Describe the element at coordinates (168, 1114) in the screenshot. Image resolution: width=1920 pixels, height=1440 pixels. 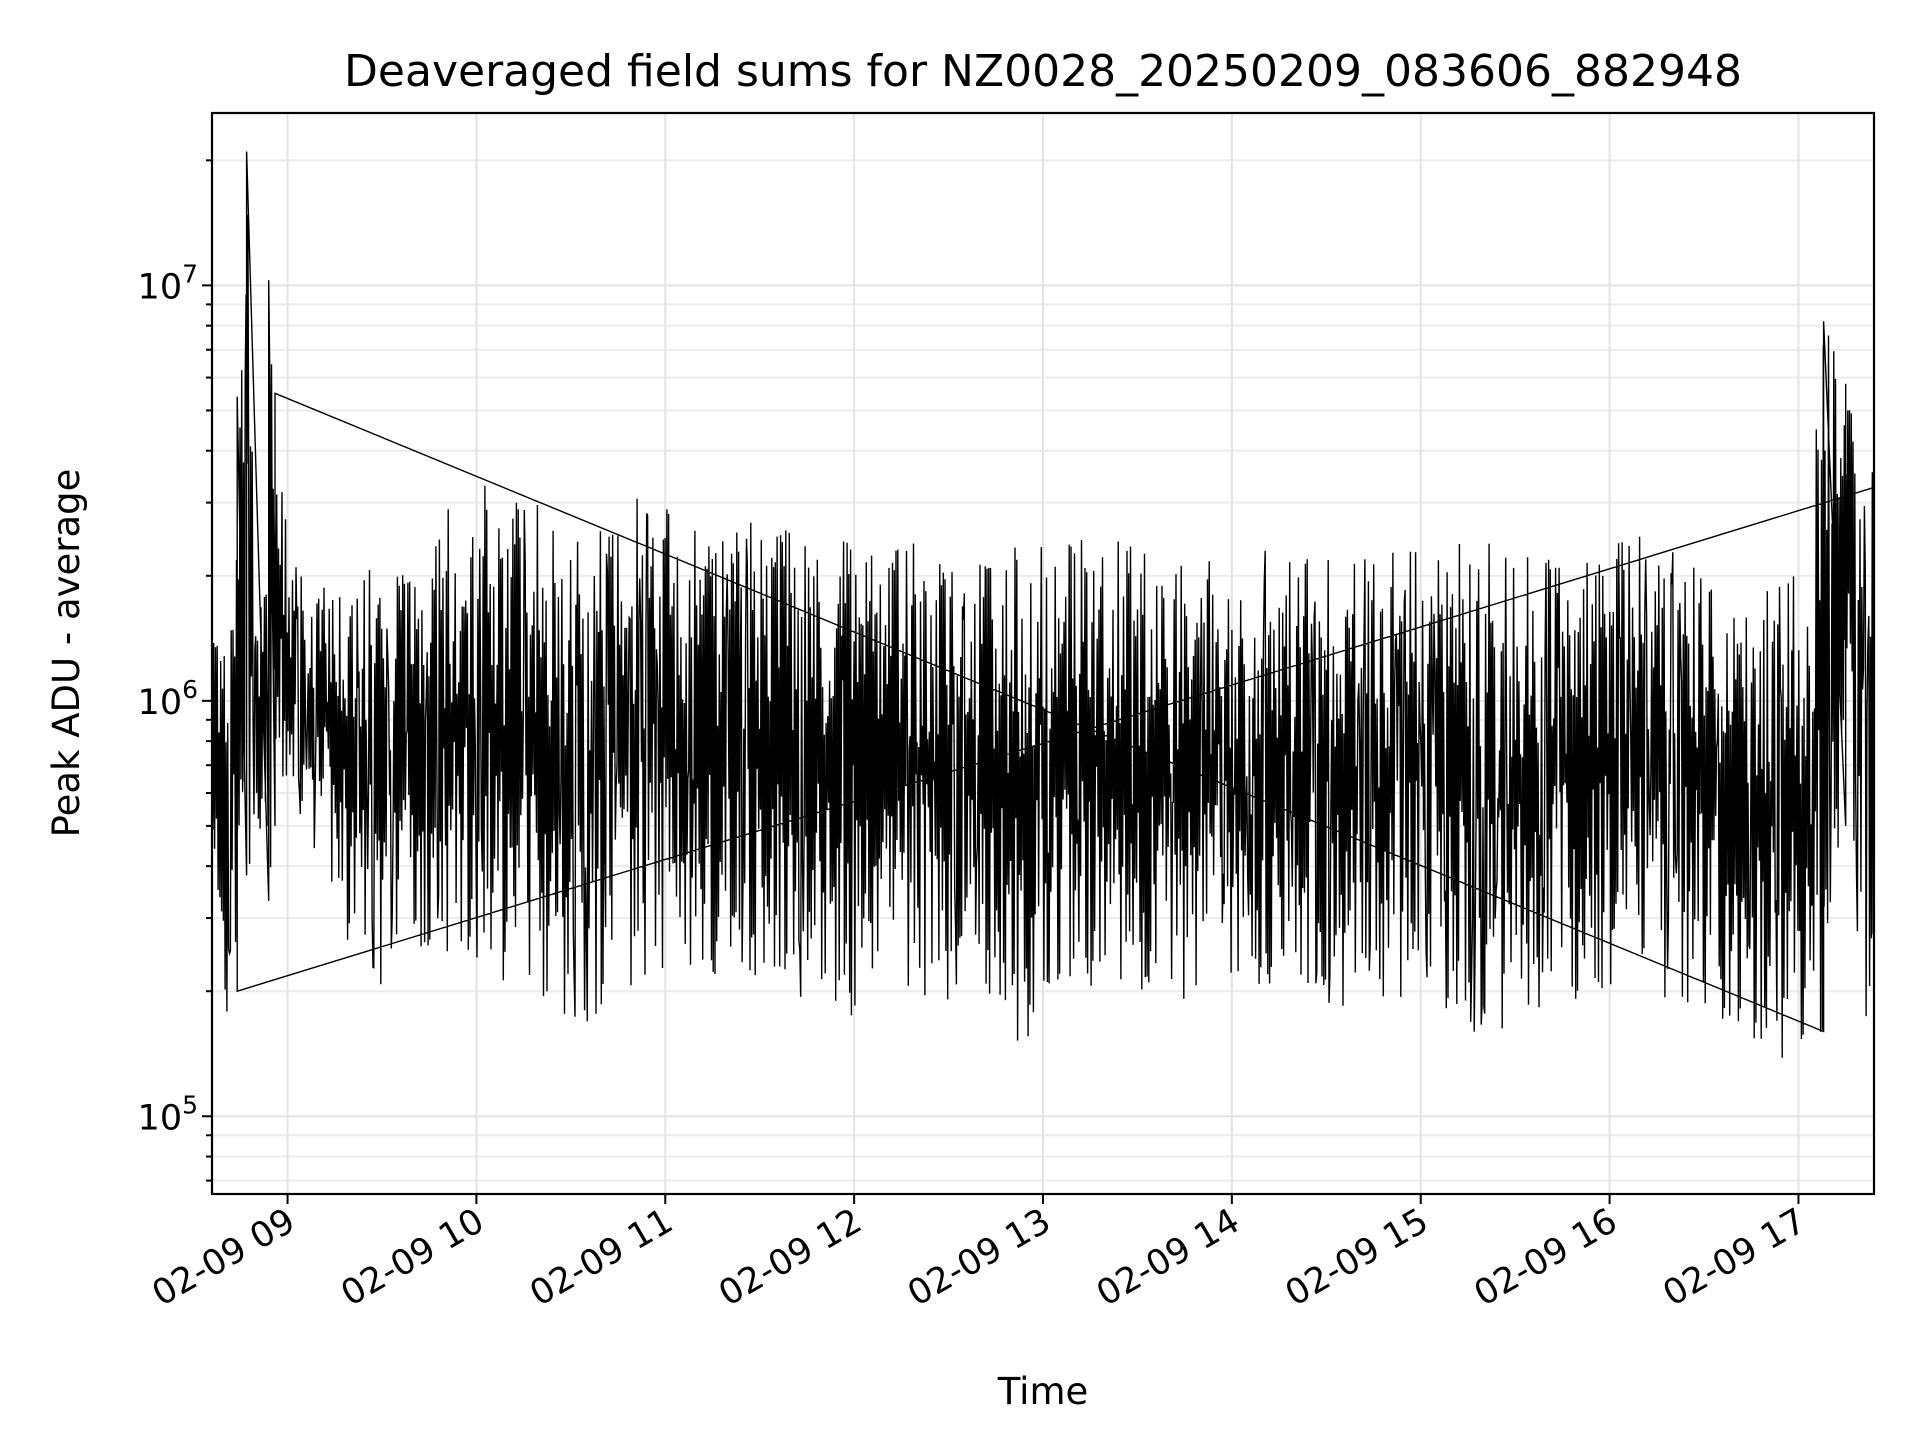
I see `y-tick-label: 10⁵` at that location.